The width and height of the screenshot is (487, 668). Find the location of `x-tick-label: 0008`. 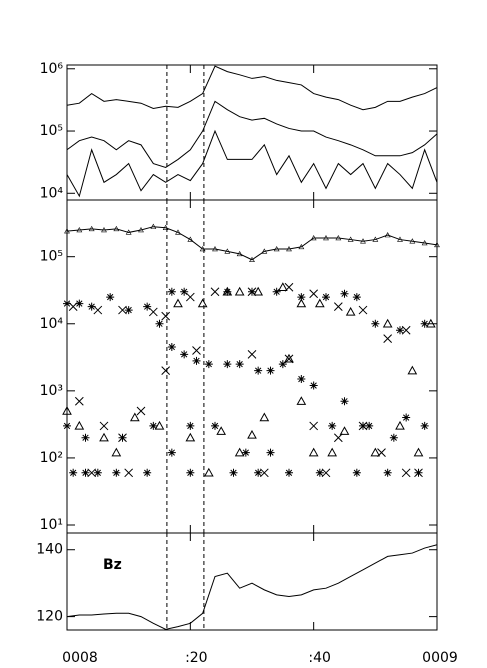

x-tick-label: 0008 is located at coordinates (80, 658).